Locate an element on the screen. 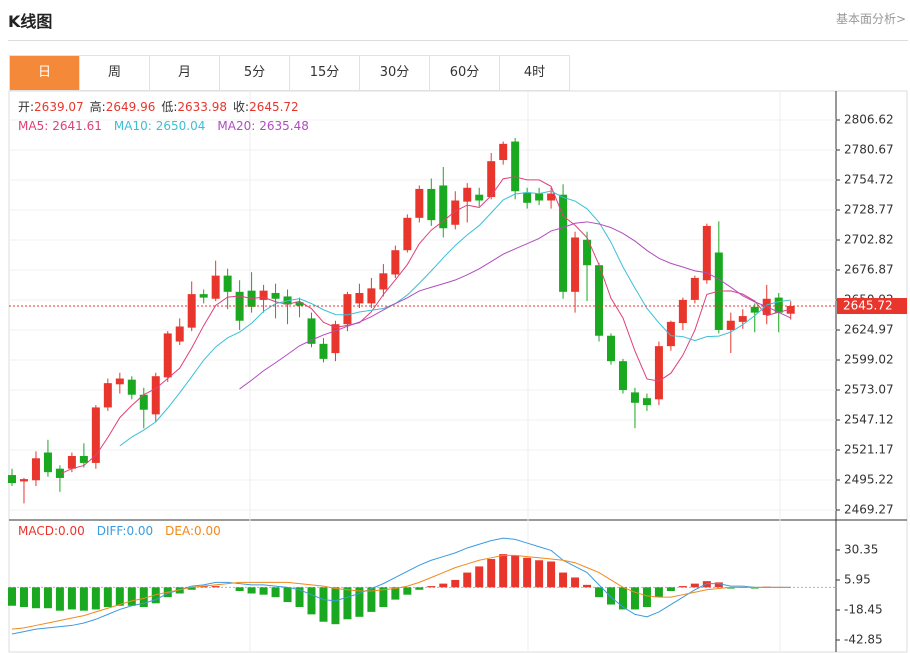 The height and width of the screenshot is (653, 910). ohlc-label: 高: is located at coordinates (98, 106).